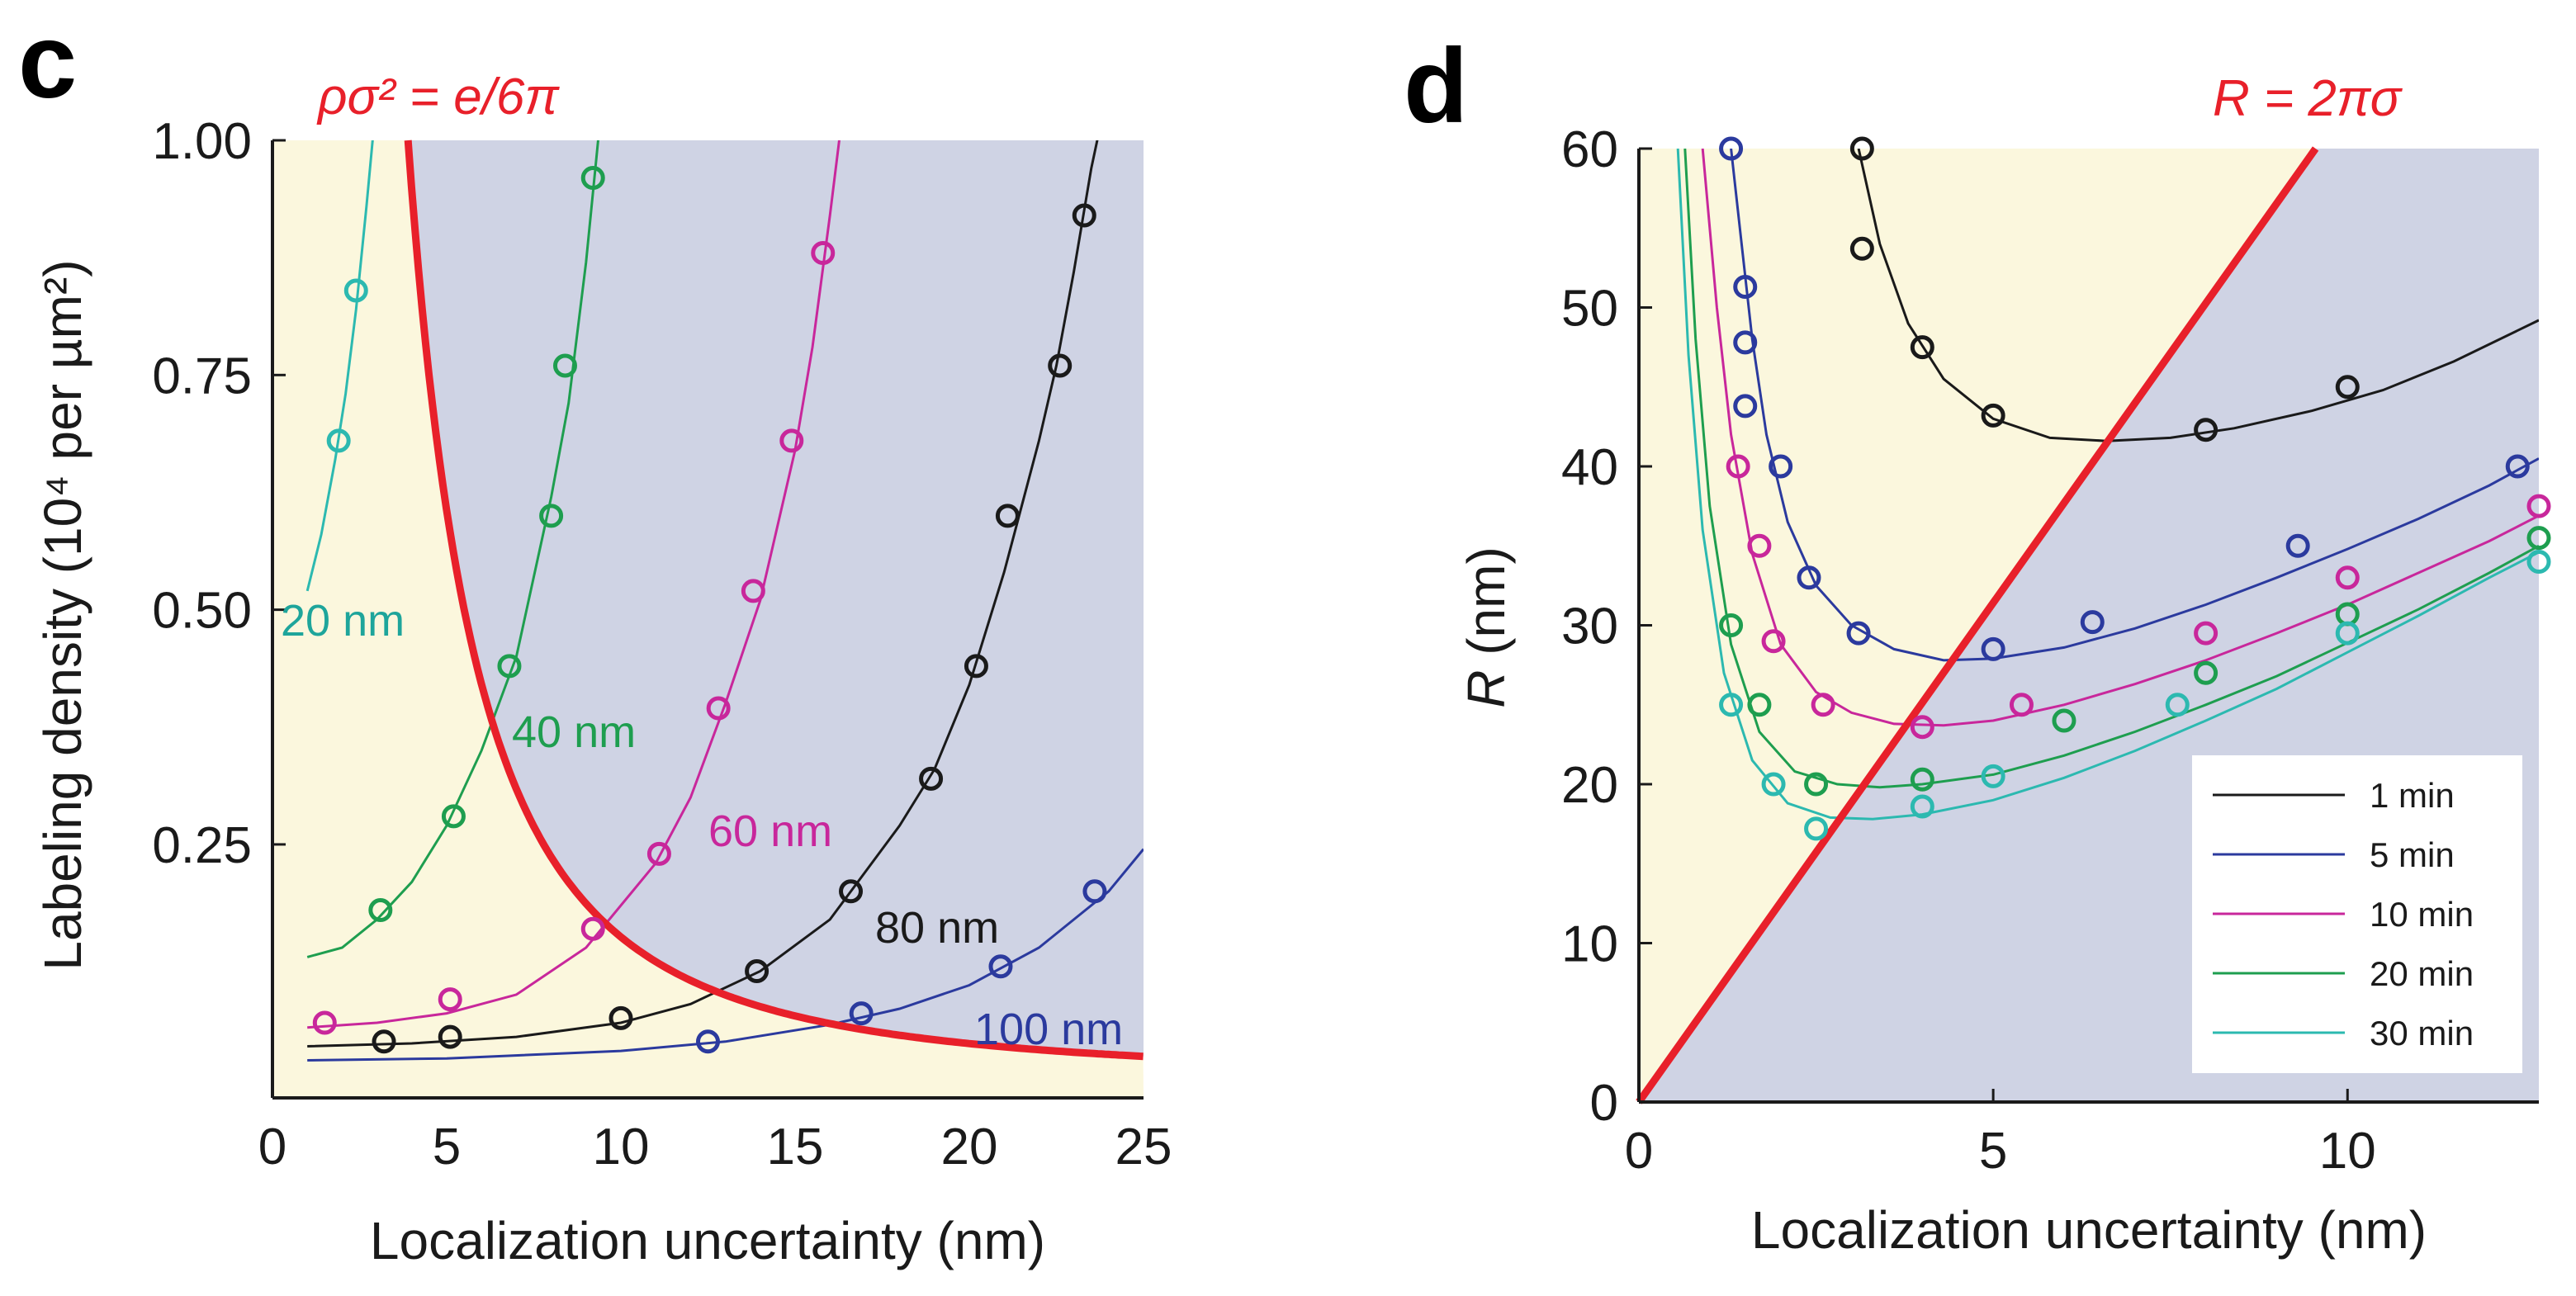 The image size is (2576, 1296). What do you see at coordinates (2422, 1033) in the screenshot?
I see `panel-d-legend-label: 30 min` at bounding box center [2422, 1033].